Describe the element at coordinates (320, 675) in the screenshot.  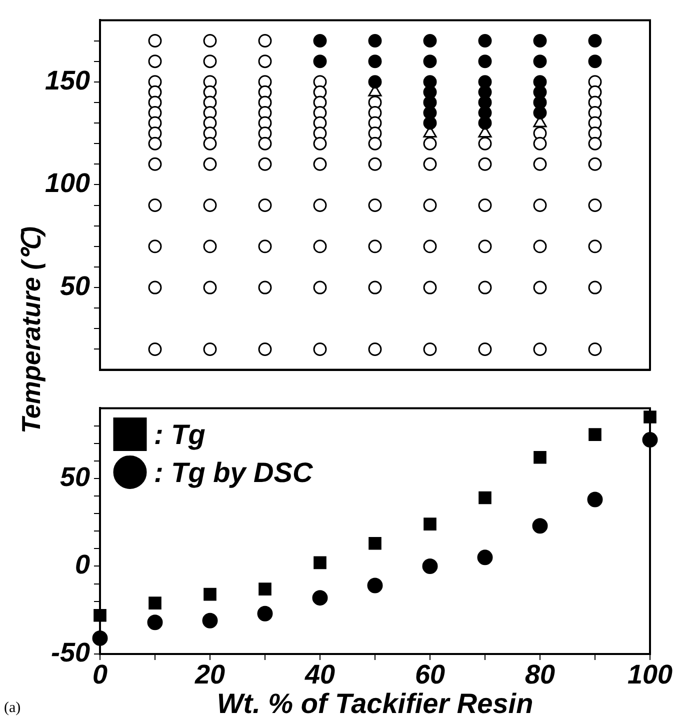
I see `x-tick-label: 40` at that location.